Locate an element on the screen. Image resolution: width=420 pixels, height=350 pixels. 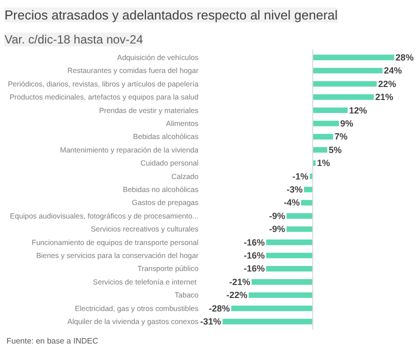
data-label: -21% is located at coordinates (239, 281).